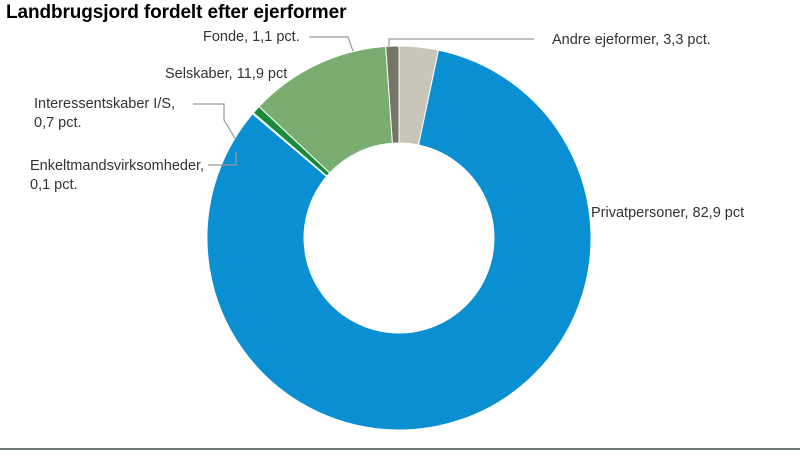 The image size is (800, 458). Describe the element at coordinates (400, 449) in the screenshot. I see `bottom-rule` at that location.